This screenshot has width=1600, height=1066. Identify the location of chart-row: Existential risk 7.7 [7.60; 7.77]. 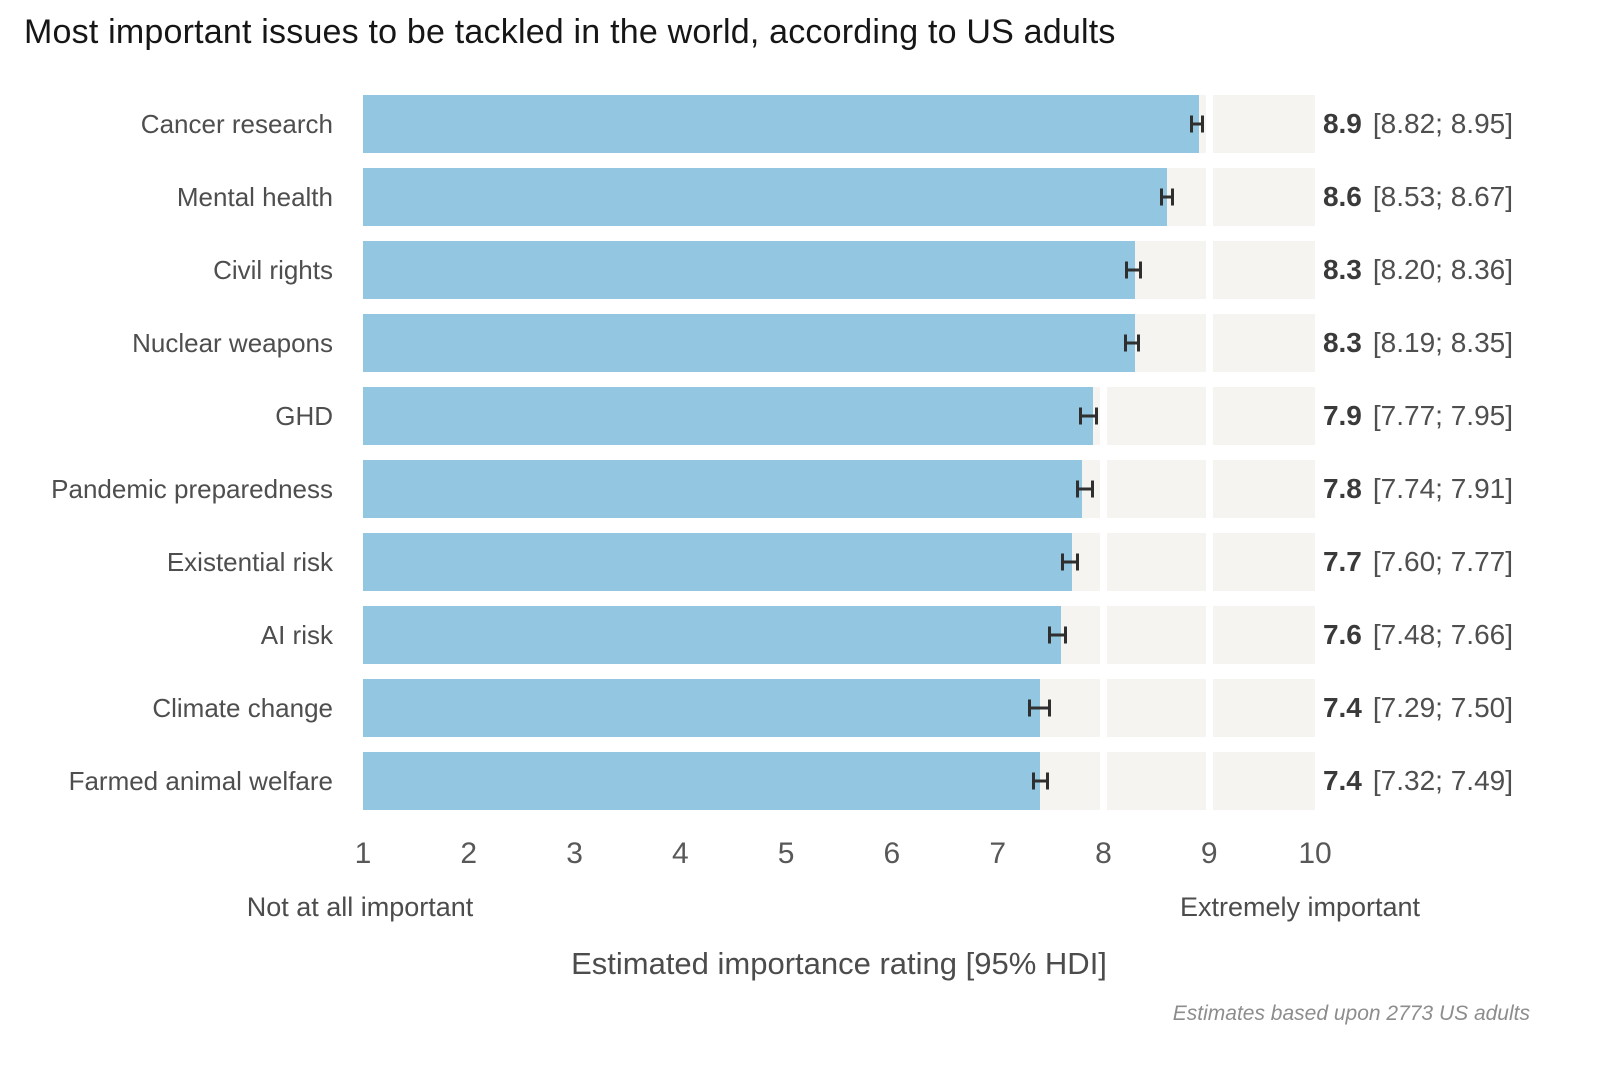
(800, 562).